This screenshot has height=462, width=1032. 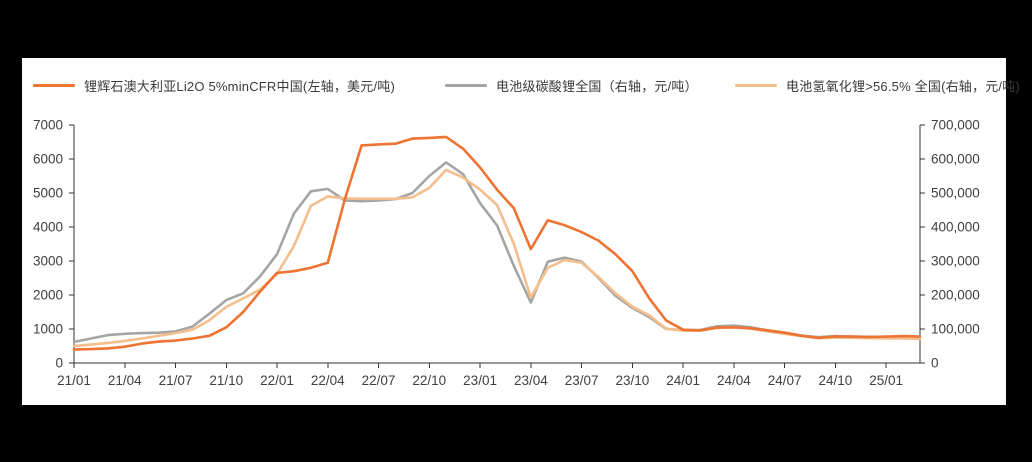 What do you see at coordinates (74, 380) in the screenshot?
I see `x-axis-tick-label: 21/01` at bounding box center [74, 380].